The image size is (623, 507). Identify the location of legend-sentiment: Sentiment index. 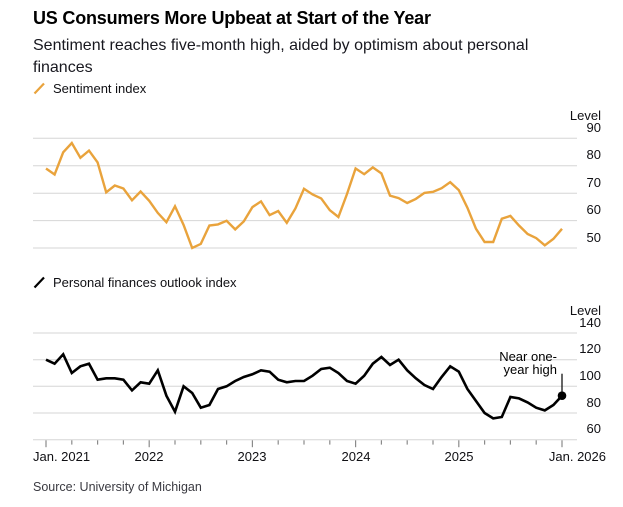
(89, 88).